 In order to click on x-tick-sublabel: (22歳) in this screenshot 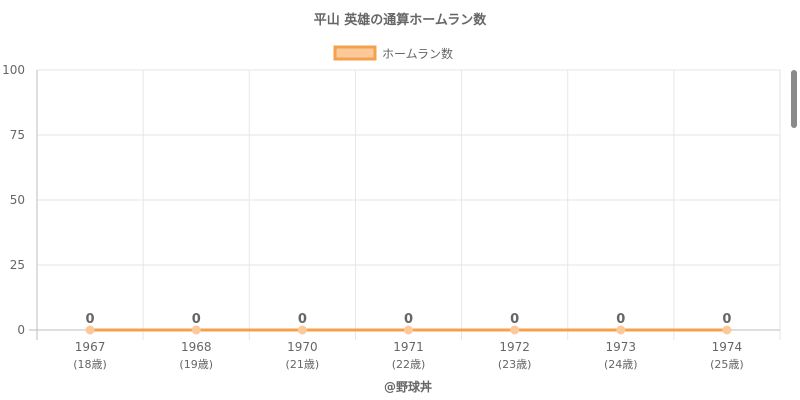, I will do `click(409, 364)`.